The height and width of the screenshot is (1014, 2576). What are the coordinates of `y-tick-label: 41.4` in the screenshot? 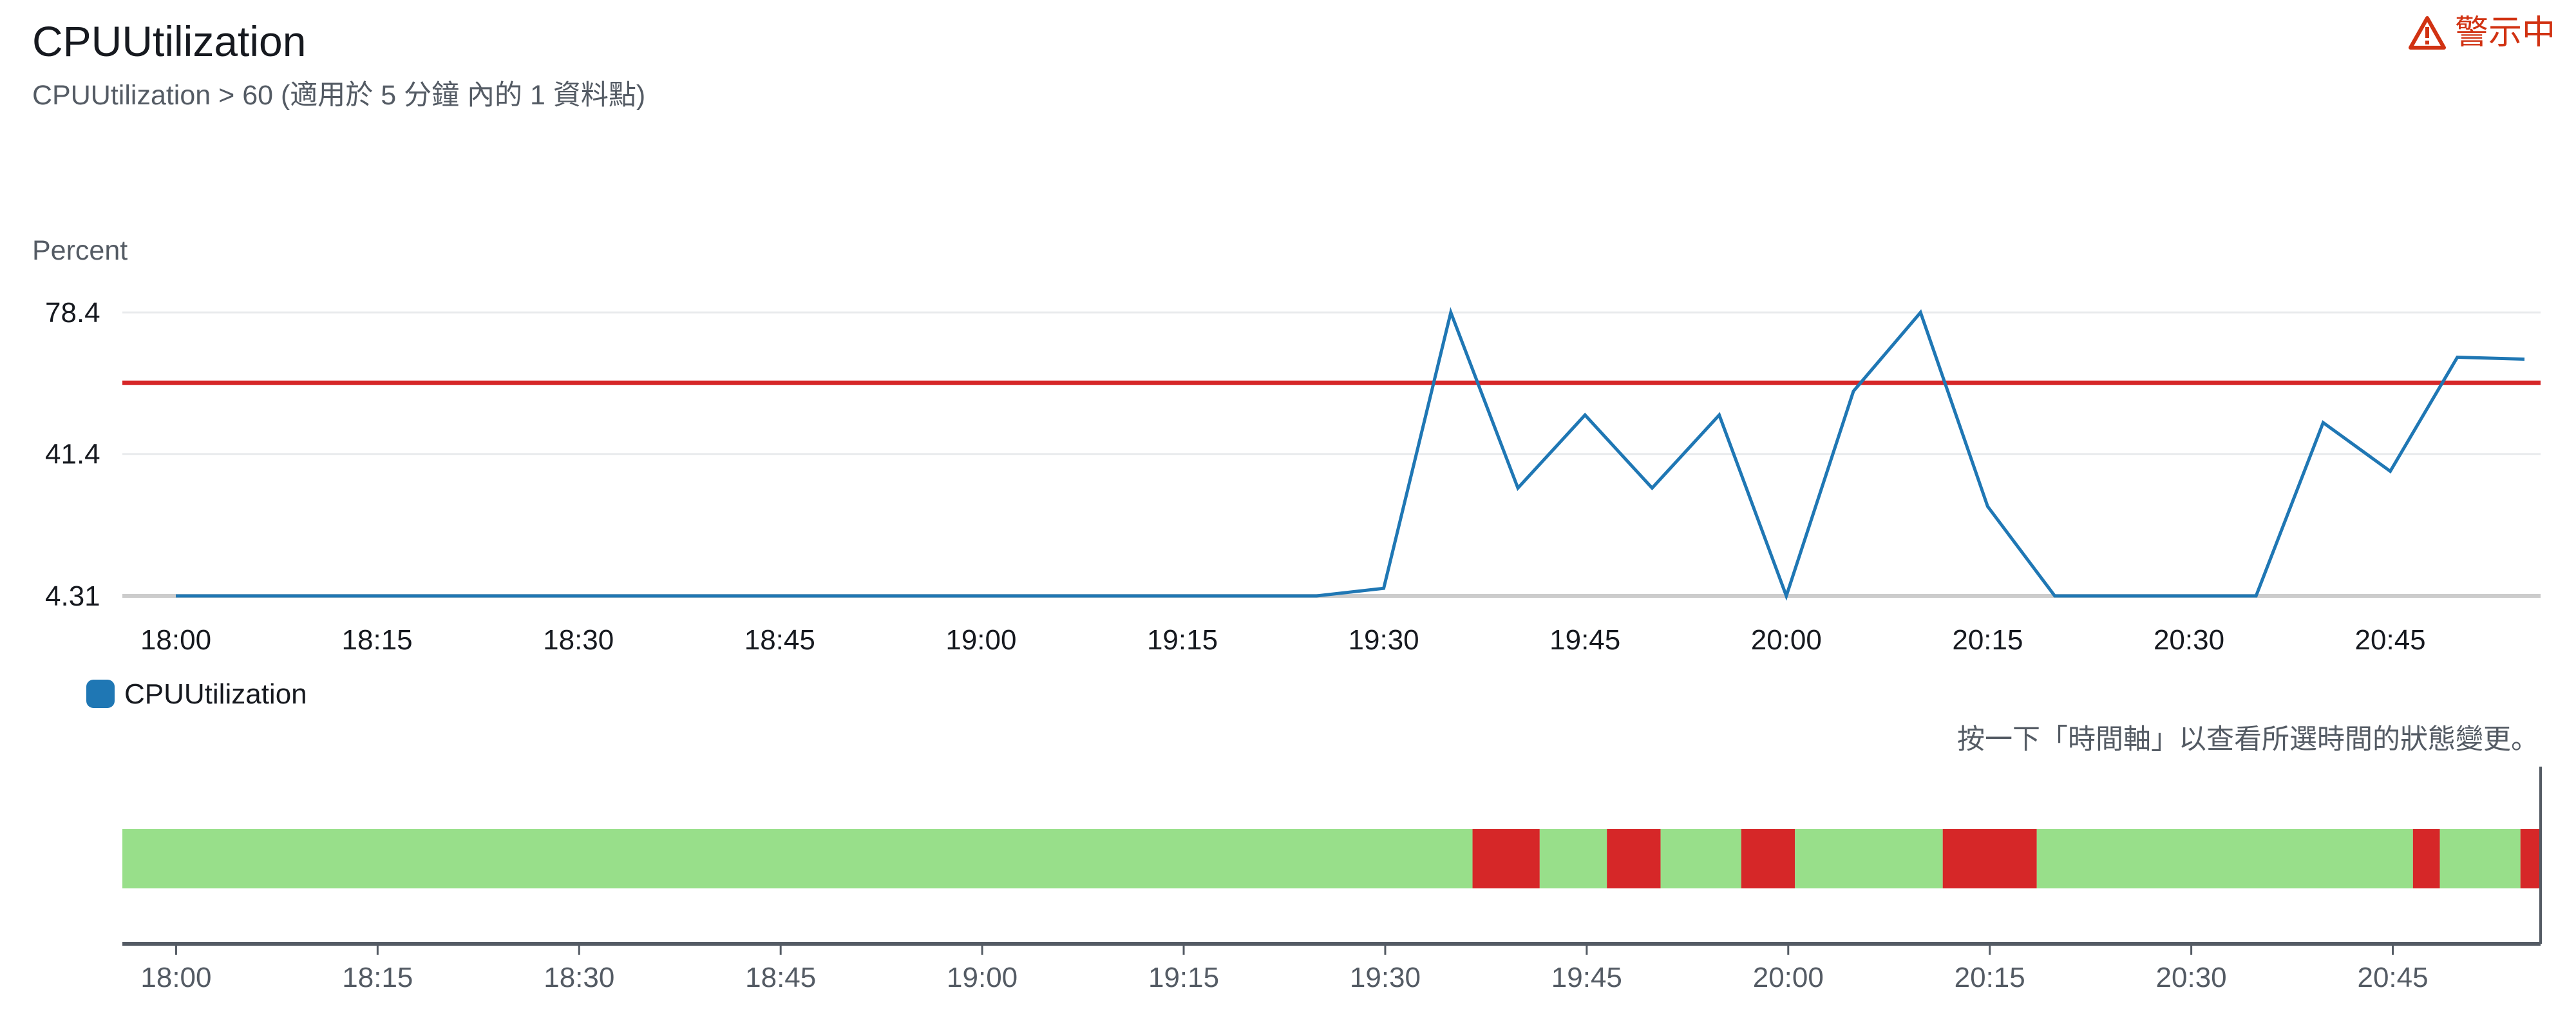 It's located at (72, 454).